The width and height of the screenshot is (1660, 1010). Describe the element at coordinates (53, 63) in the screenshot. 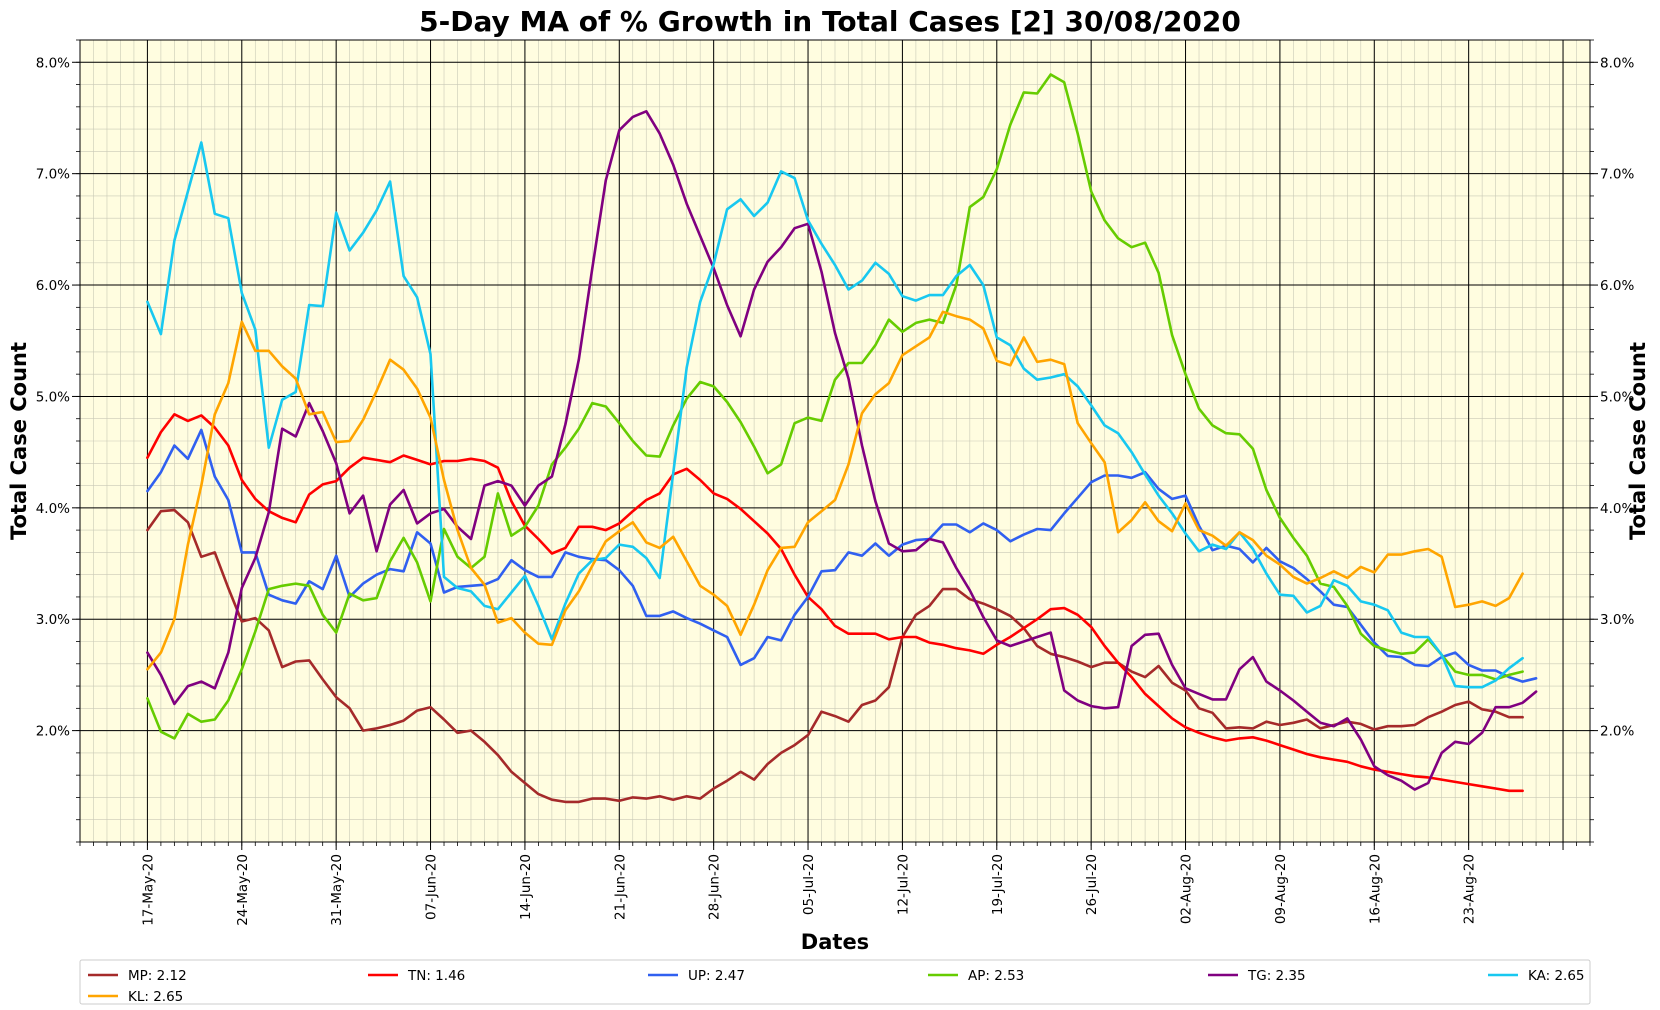

I see `y-tick-label-left: 8.0%` at that location.